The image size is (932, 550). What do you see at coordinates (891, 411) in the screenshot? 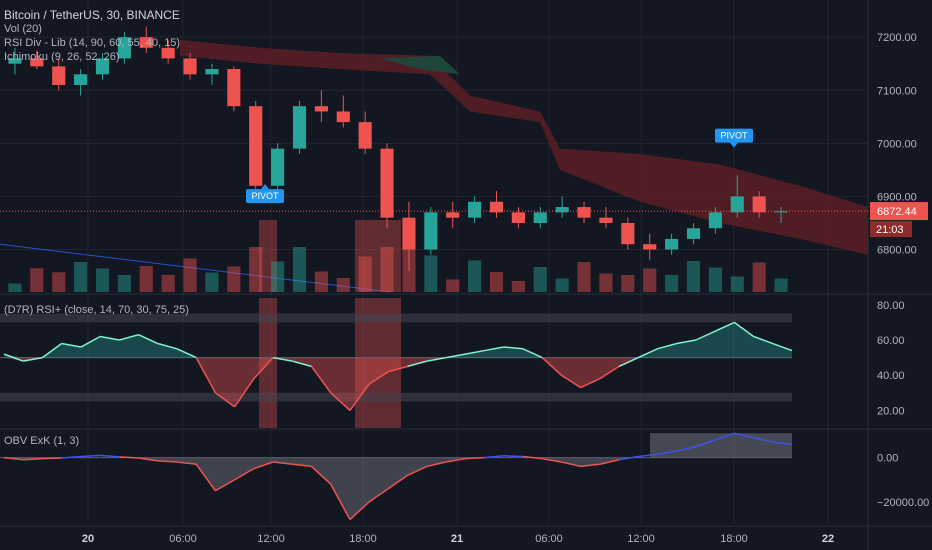
I see `rsi-tick-label: 20.00` at bounding box center [891, 411].